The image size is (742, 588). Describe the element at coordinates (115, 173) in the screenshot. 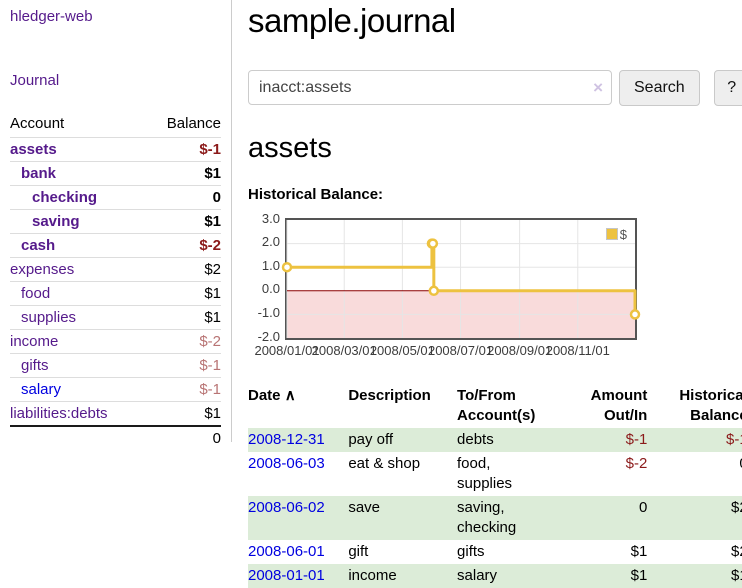

I see `account-row: bank $1` at that location.